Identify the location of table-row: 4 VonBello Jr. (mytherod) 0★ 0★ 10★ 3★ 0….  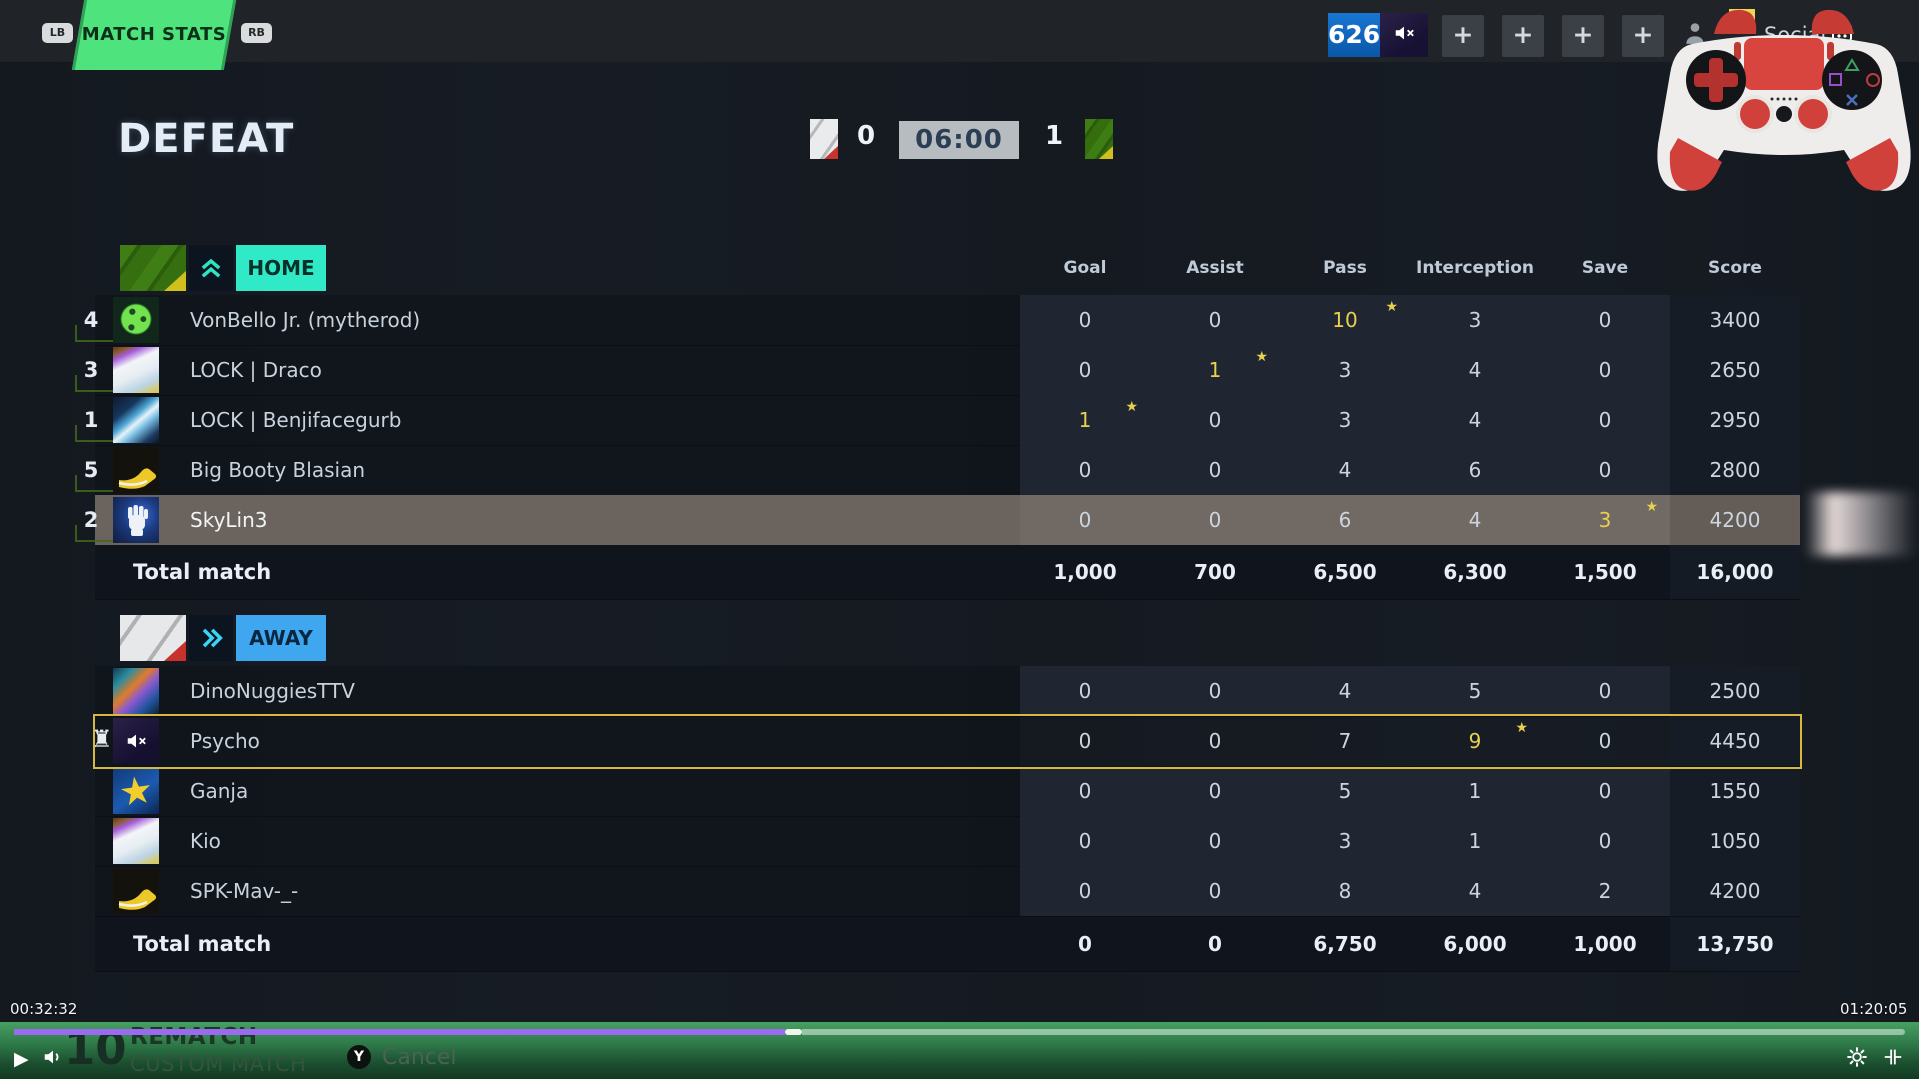
(937, 320).